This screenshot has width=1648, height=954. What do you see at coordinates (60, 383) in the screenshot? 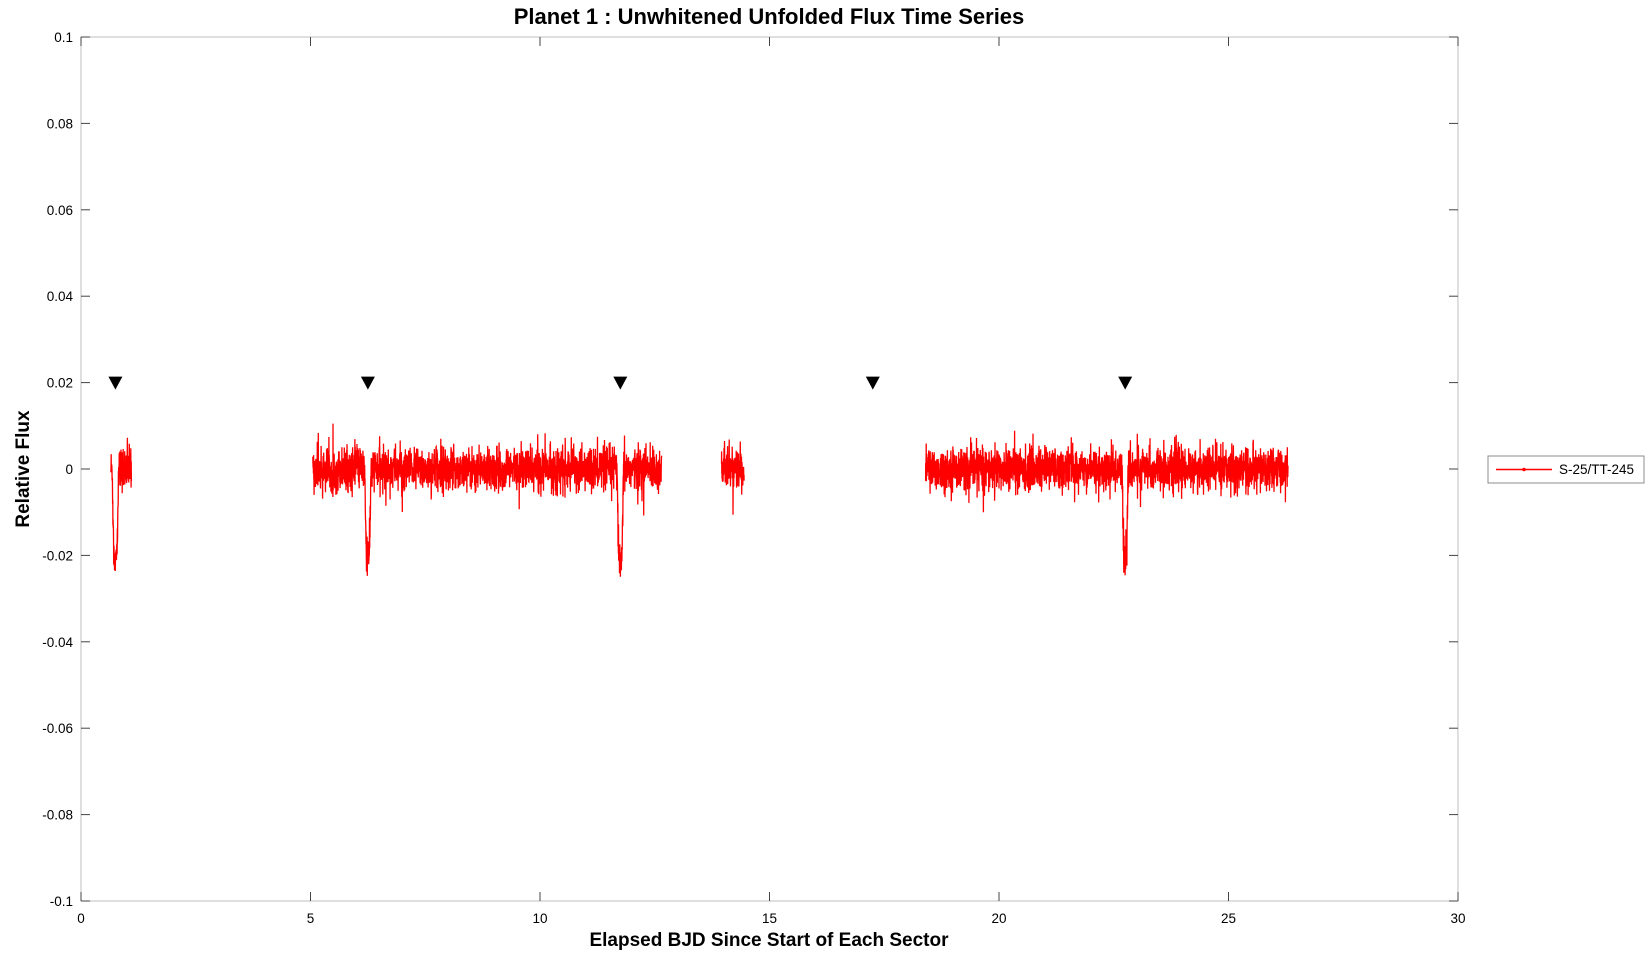
I see `y-tick-label: 0.02` at bounding box center [60, 383].